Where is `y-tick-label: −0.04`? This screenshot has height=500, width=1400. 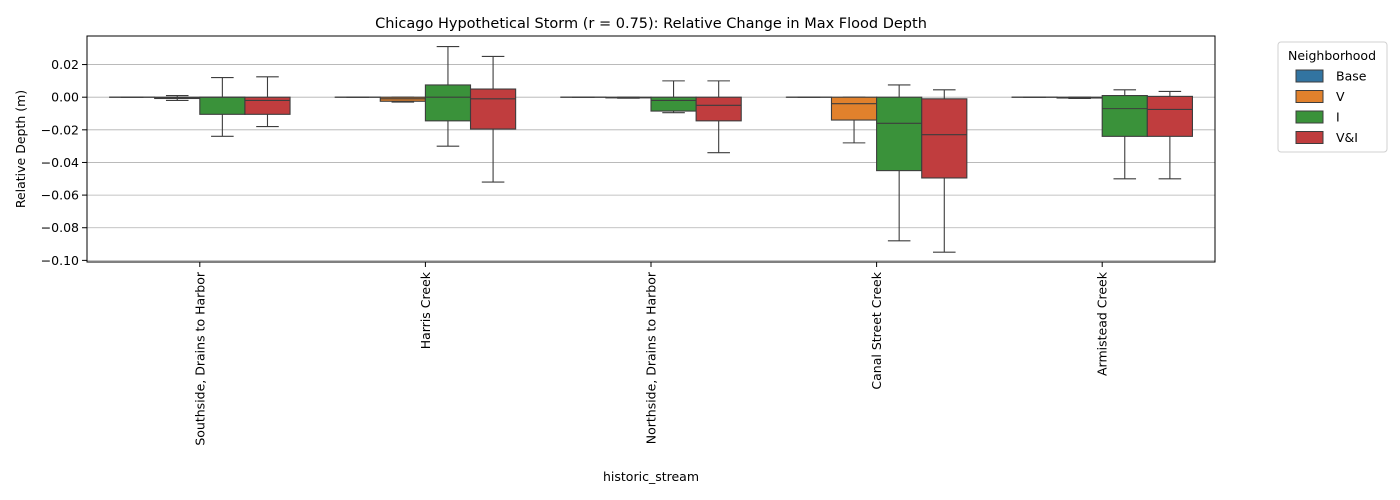 y-tick-label: −0.04 is located at coordinates (60, 162).